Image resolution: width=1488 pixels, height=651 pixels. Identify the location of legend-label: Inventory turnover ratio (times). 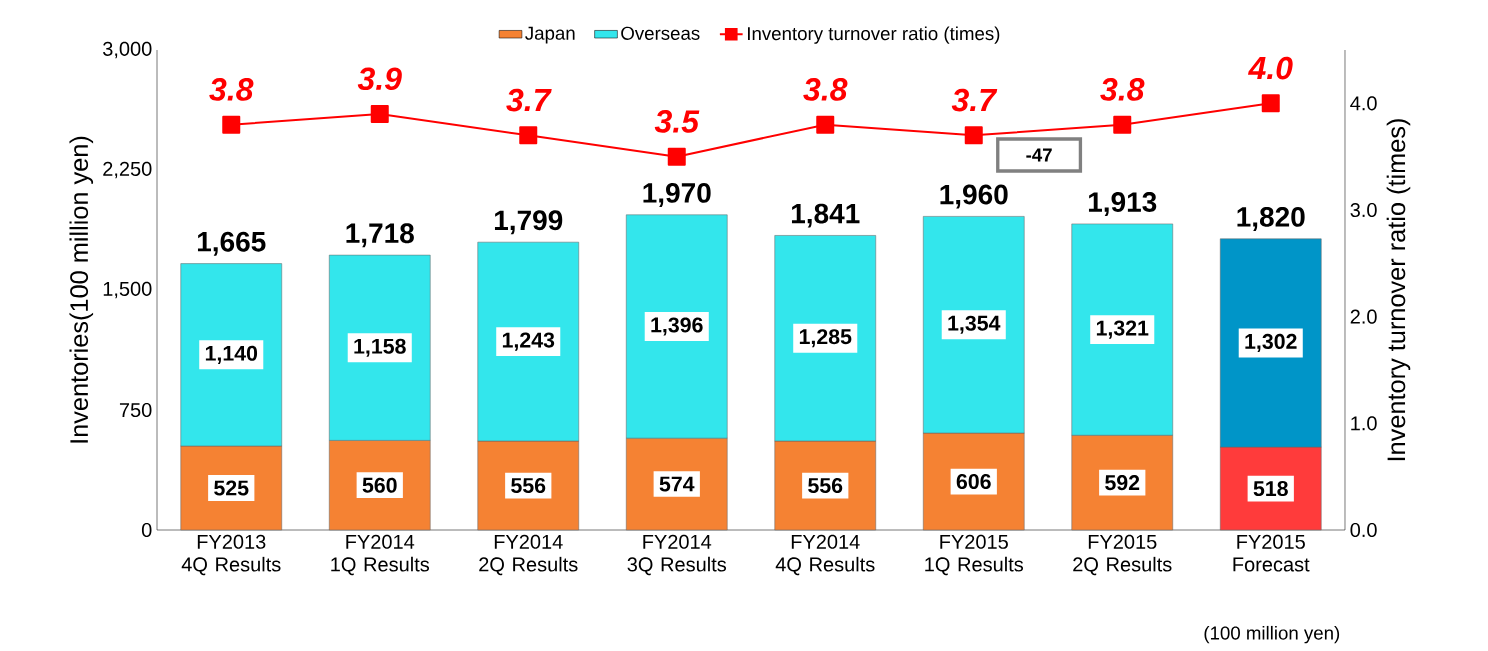
(874, 35).